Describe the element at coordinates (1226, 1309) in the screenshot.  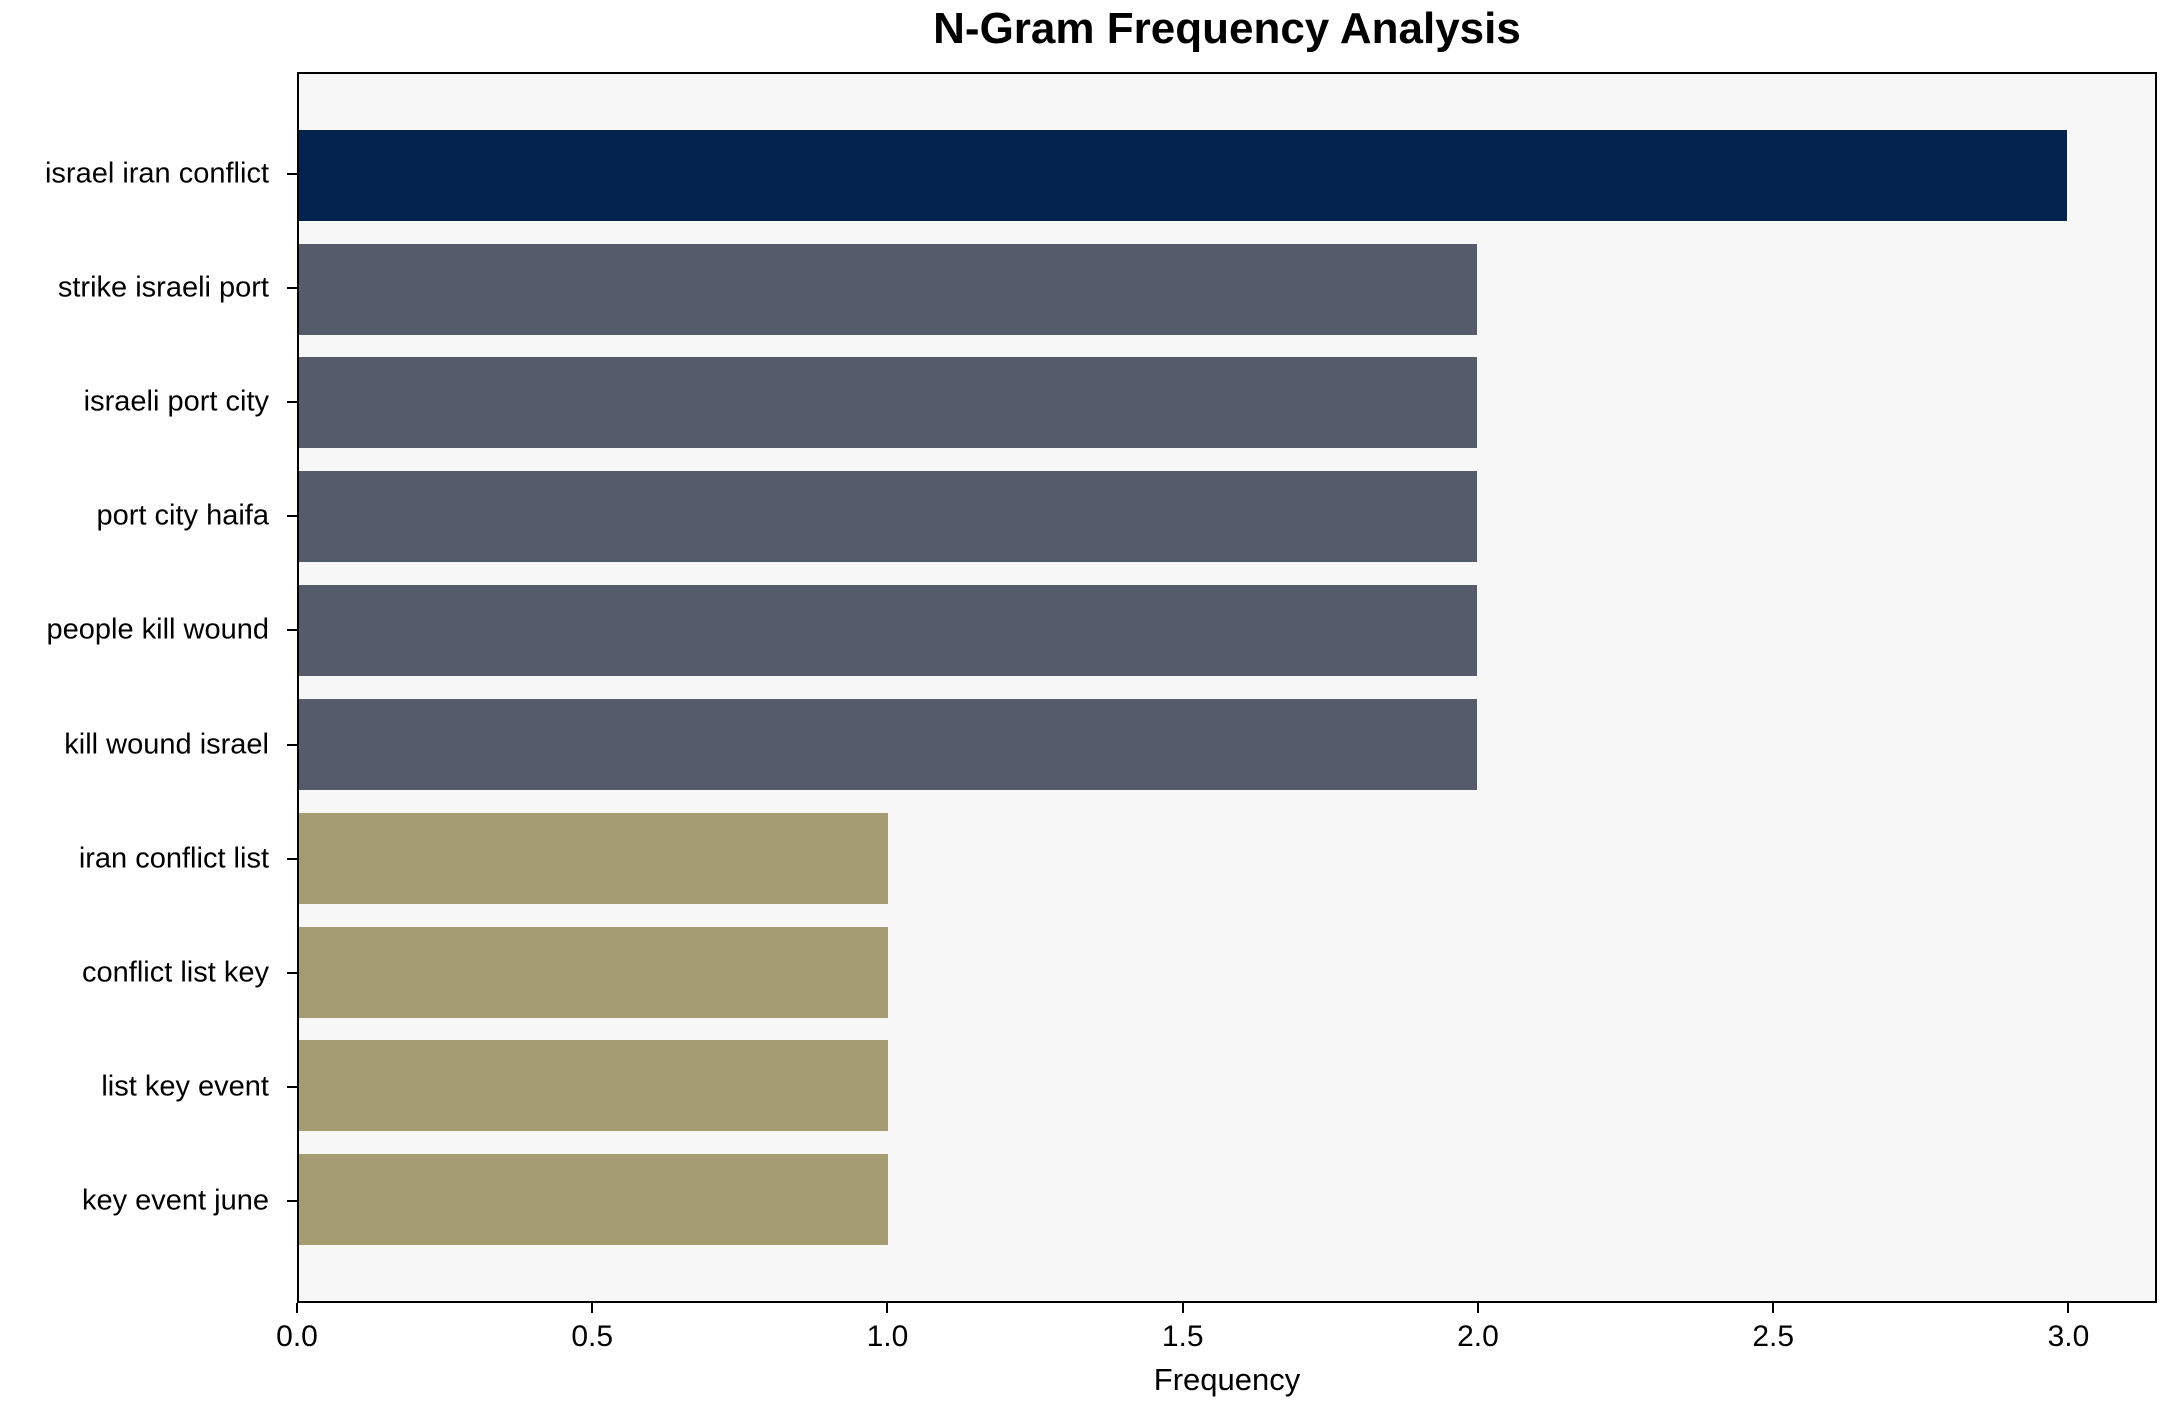
I see `x-axis-tick-marks` at that location.